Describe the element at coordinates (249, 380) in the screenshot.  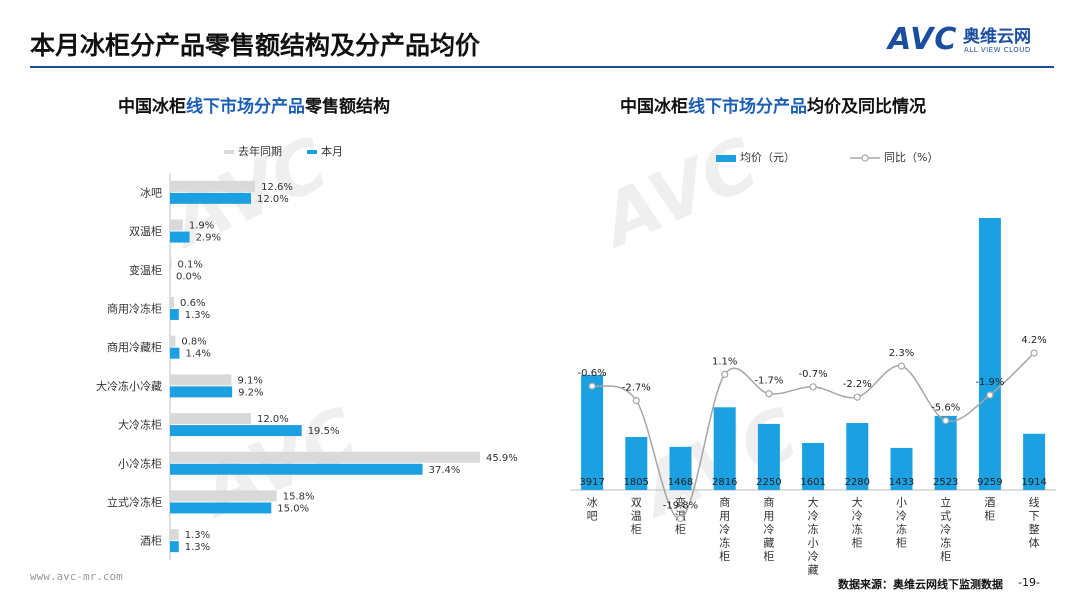
I see `bar-prev-year-label: 9.1%` at that location.